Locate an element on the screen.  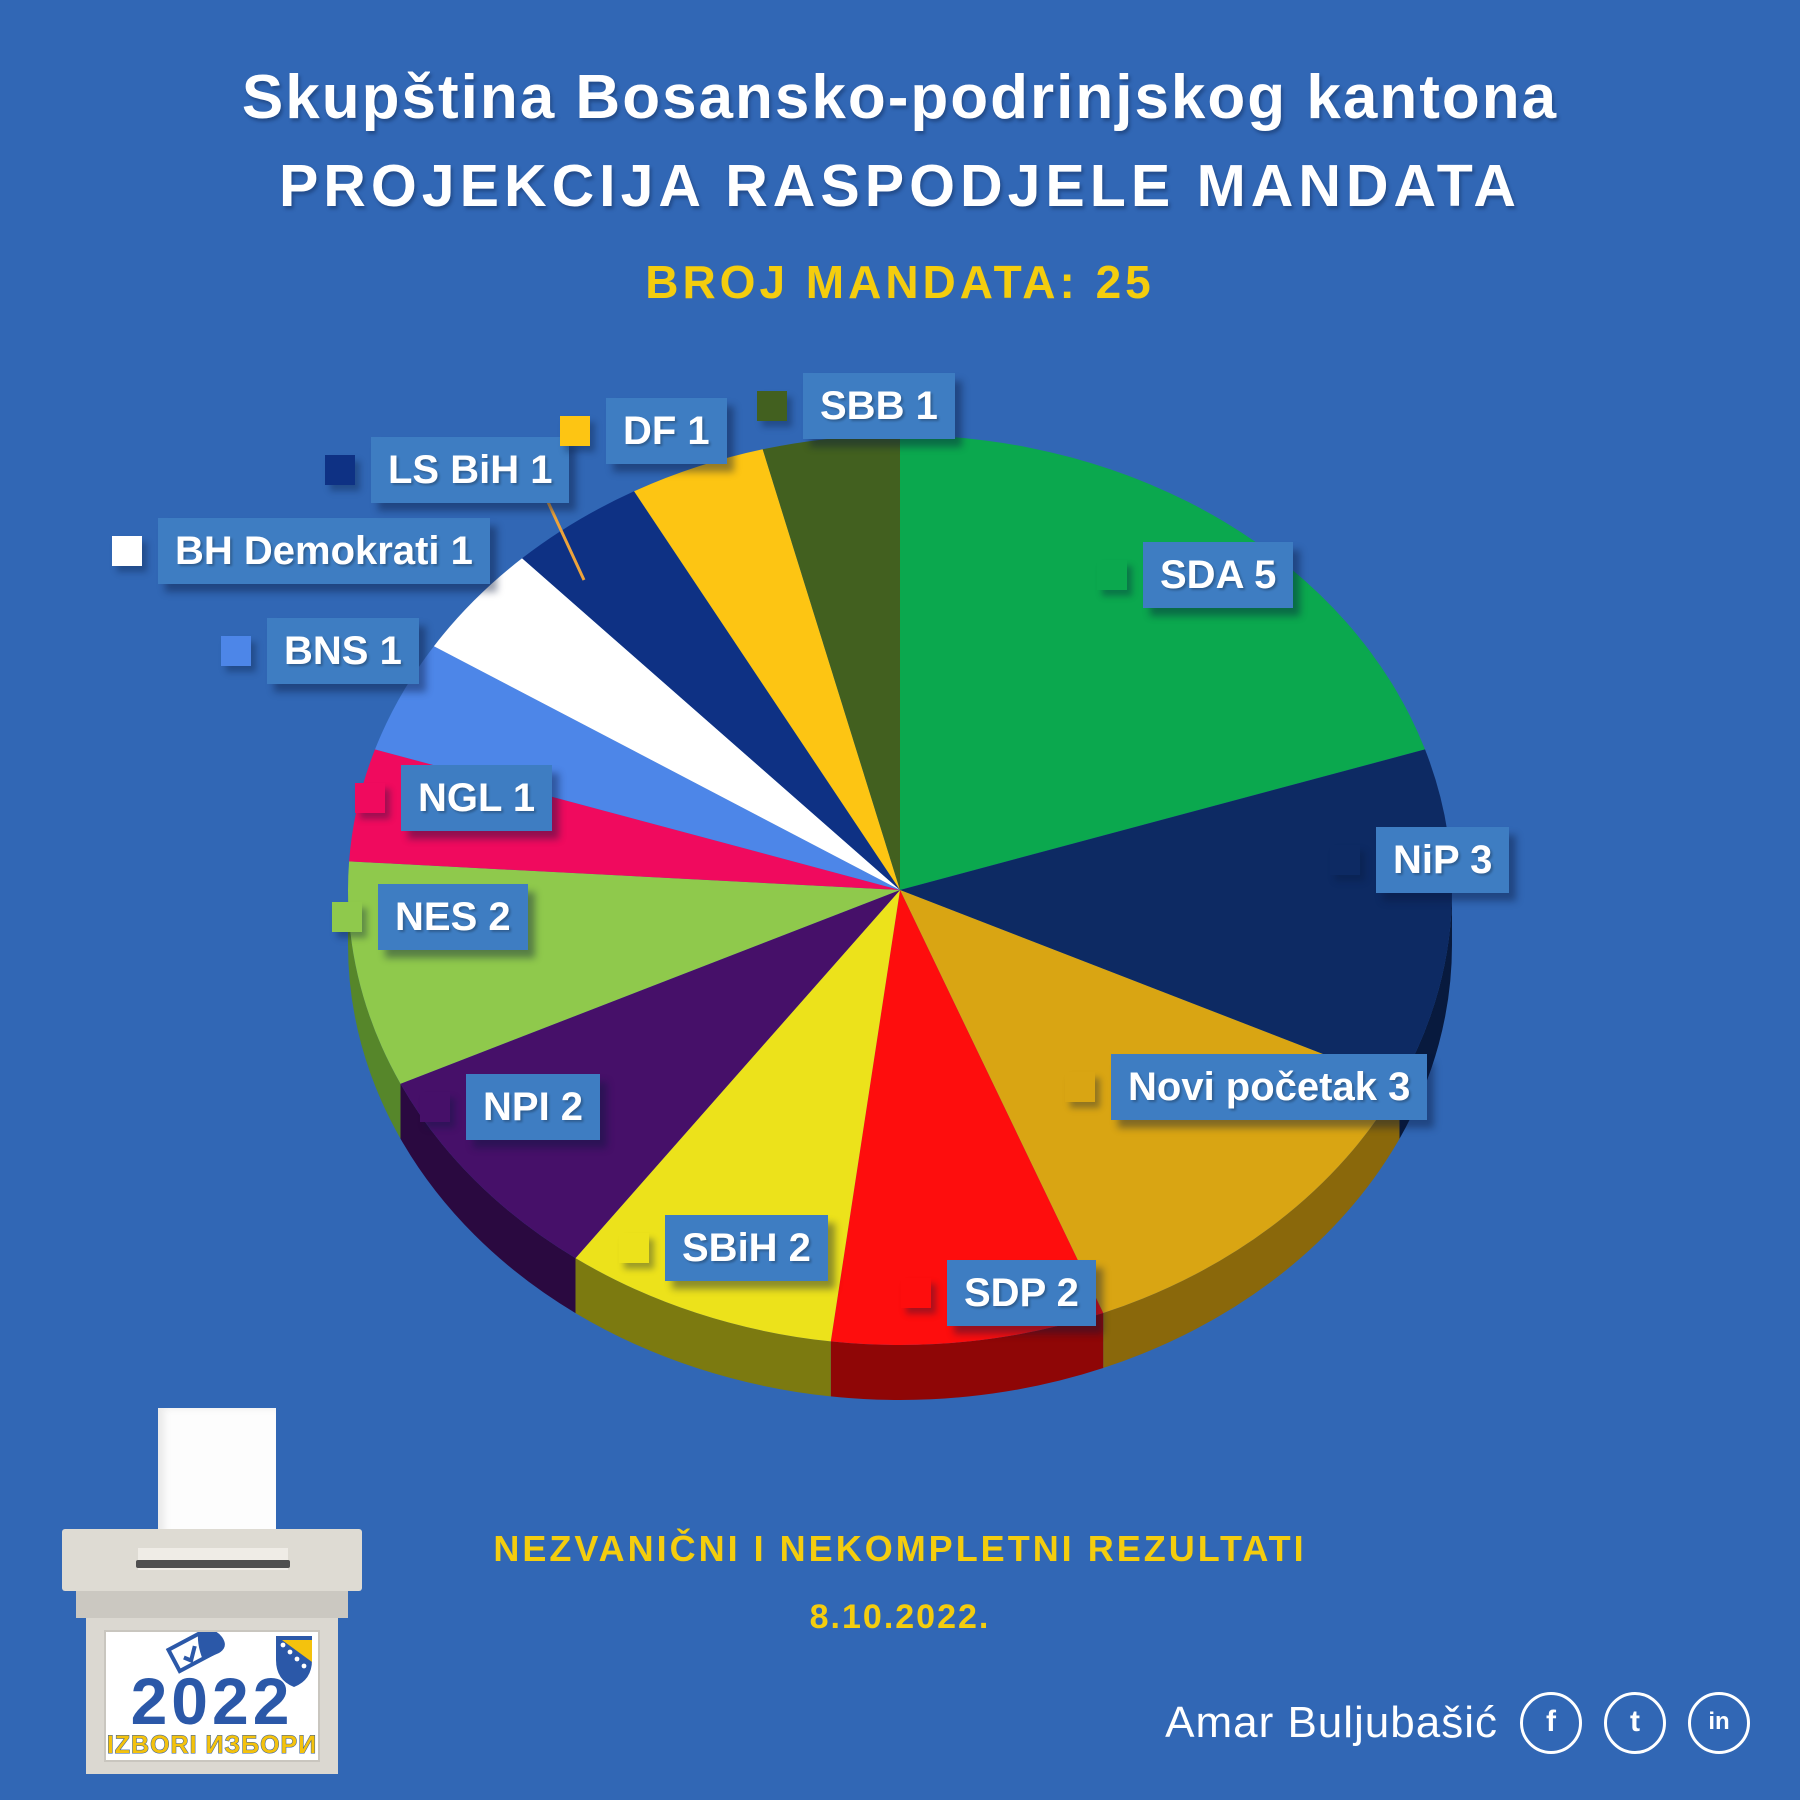
sbb-label: SBB 1 is located at coordinates (879, 406).